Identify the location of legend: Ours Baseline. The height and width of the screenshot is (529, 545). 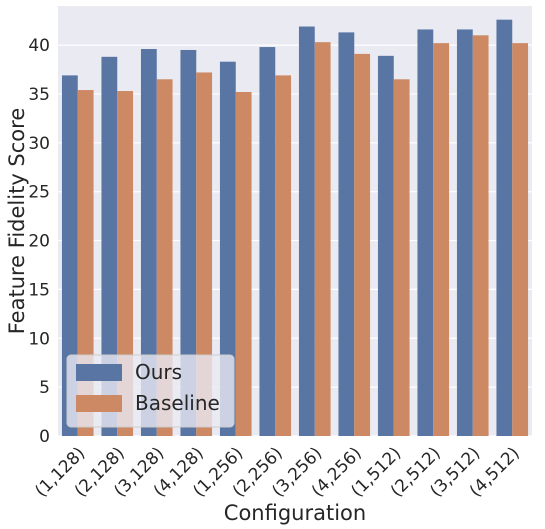
(150, 391).